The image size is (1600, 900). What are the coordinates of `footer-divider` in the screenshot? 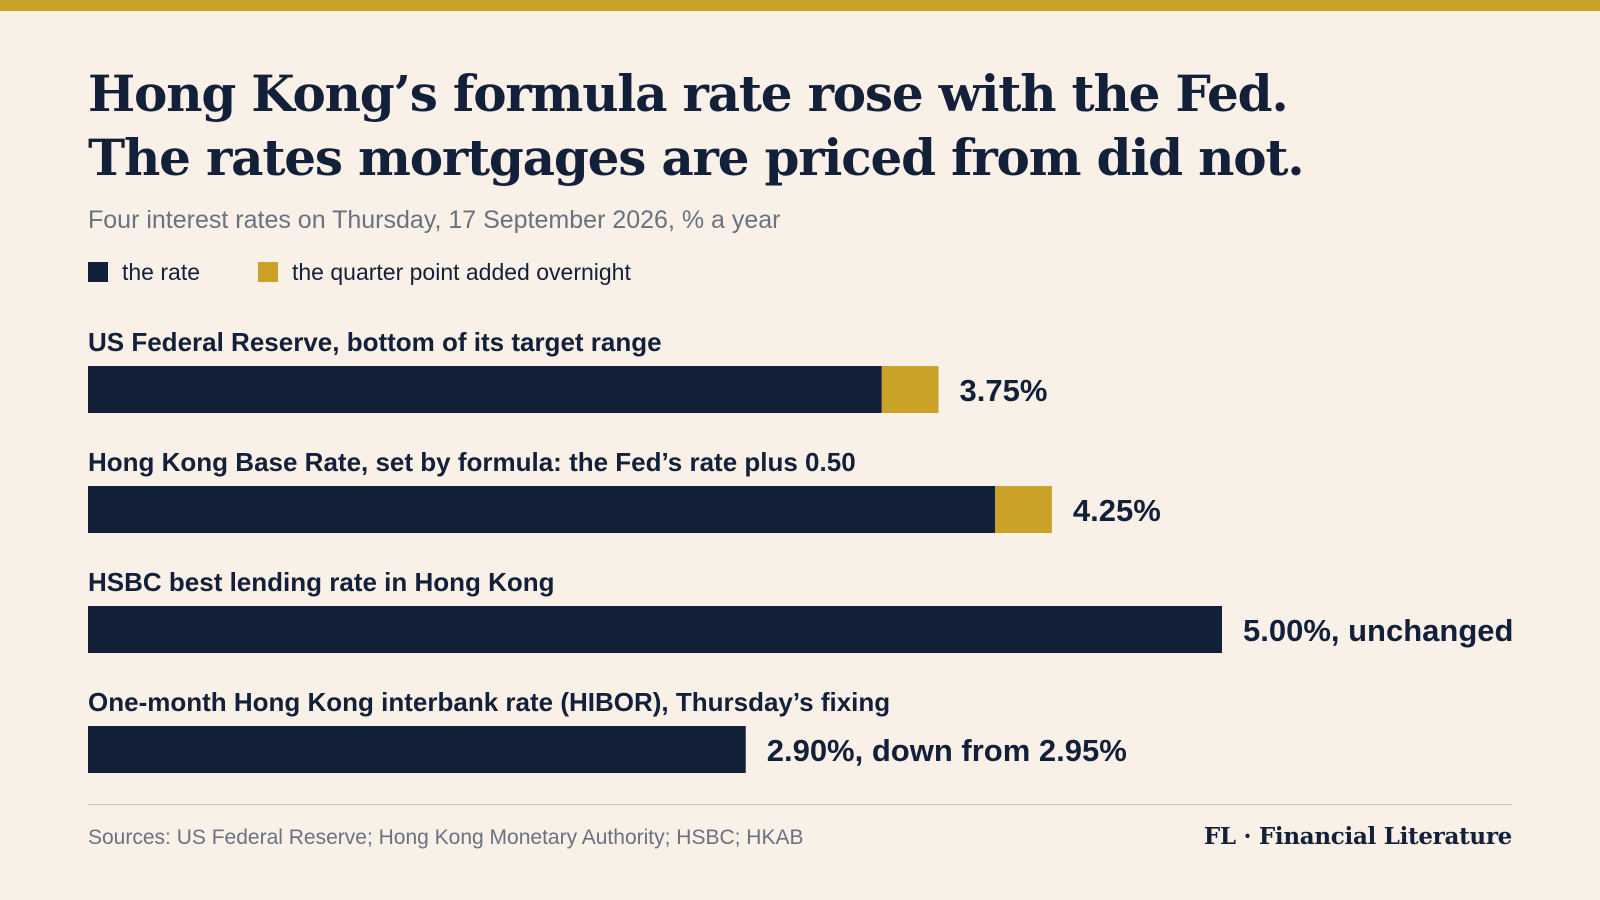 It's located at (800, 804).